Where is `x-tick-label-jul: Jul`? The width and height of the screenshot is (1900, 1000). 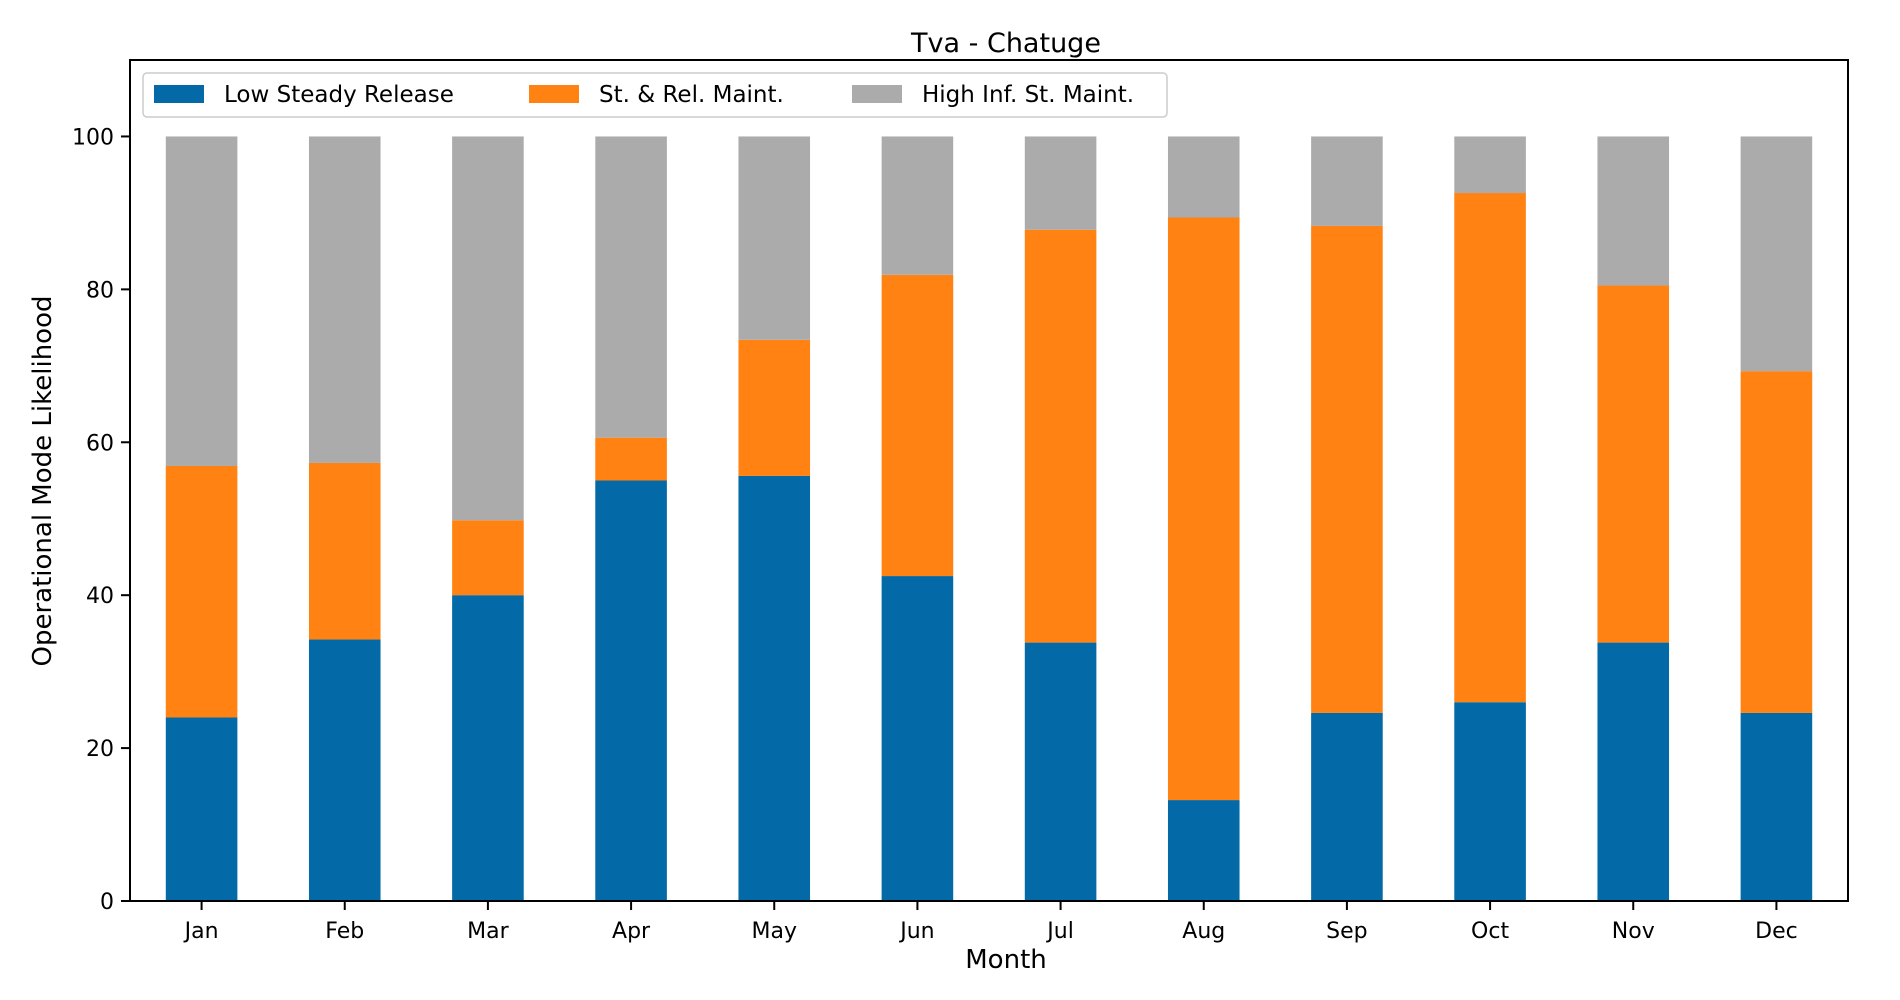
x-tick-label-jul: Jul is located at coordinates (1059, 931).